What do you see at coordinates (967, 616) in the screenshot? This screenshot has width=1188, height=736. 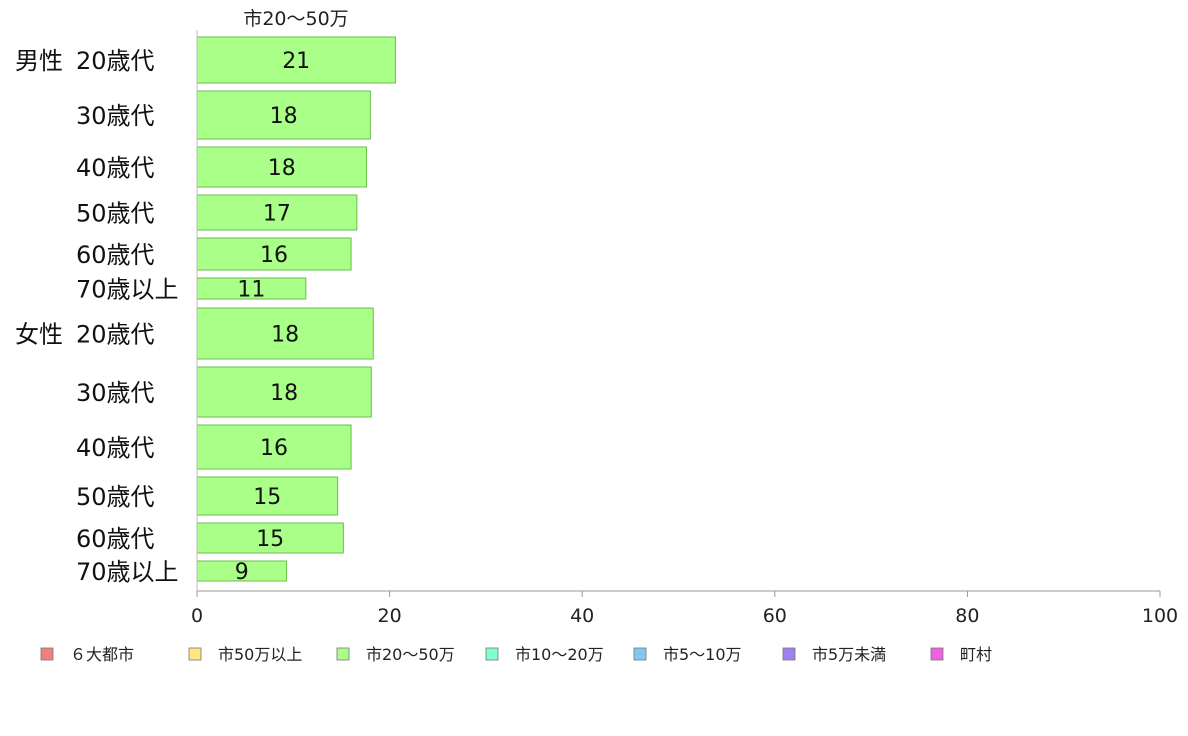 I see `x-tick-label: 80` at bounding box center [967, 616].